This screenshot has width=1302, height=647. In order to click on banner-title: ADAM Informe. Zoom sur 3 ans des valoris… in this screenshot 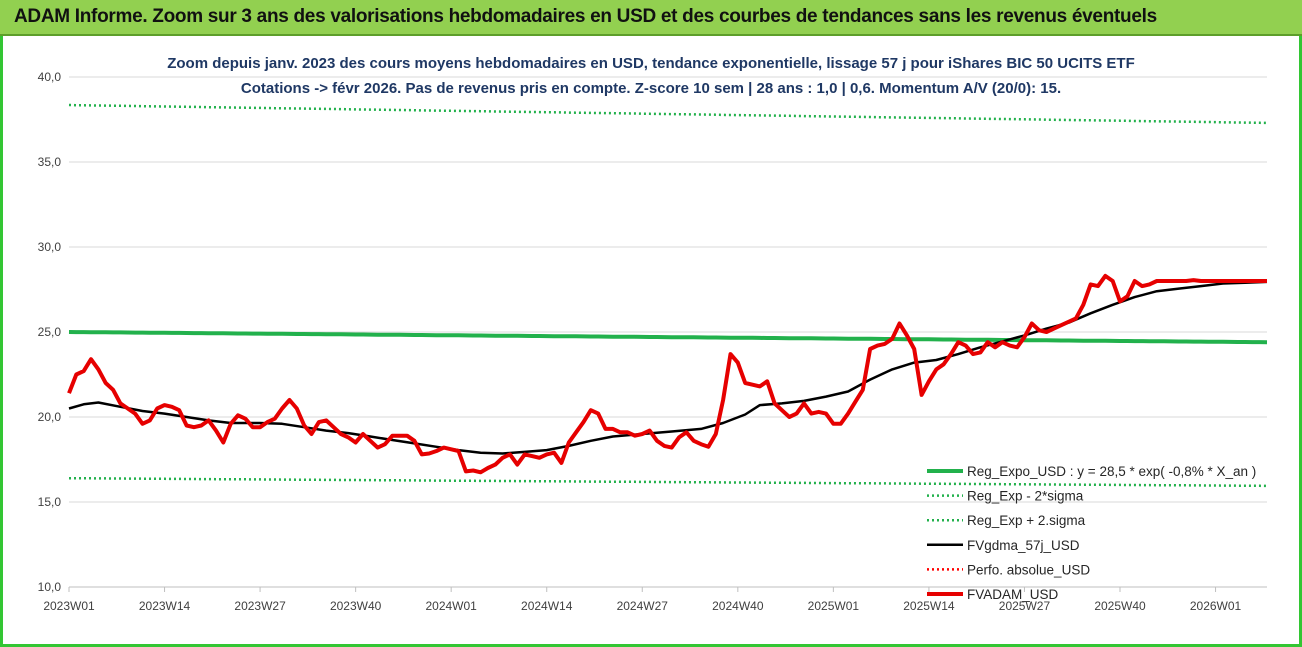, I will do `click(585, 16)`.